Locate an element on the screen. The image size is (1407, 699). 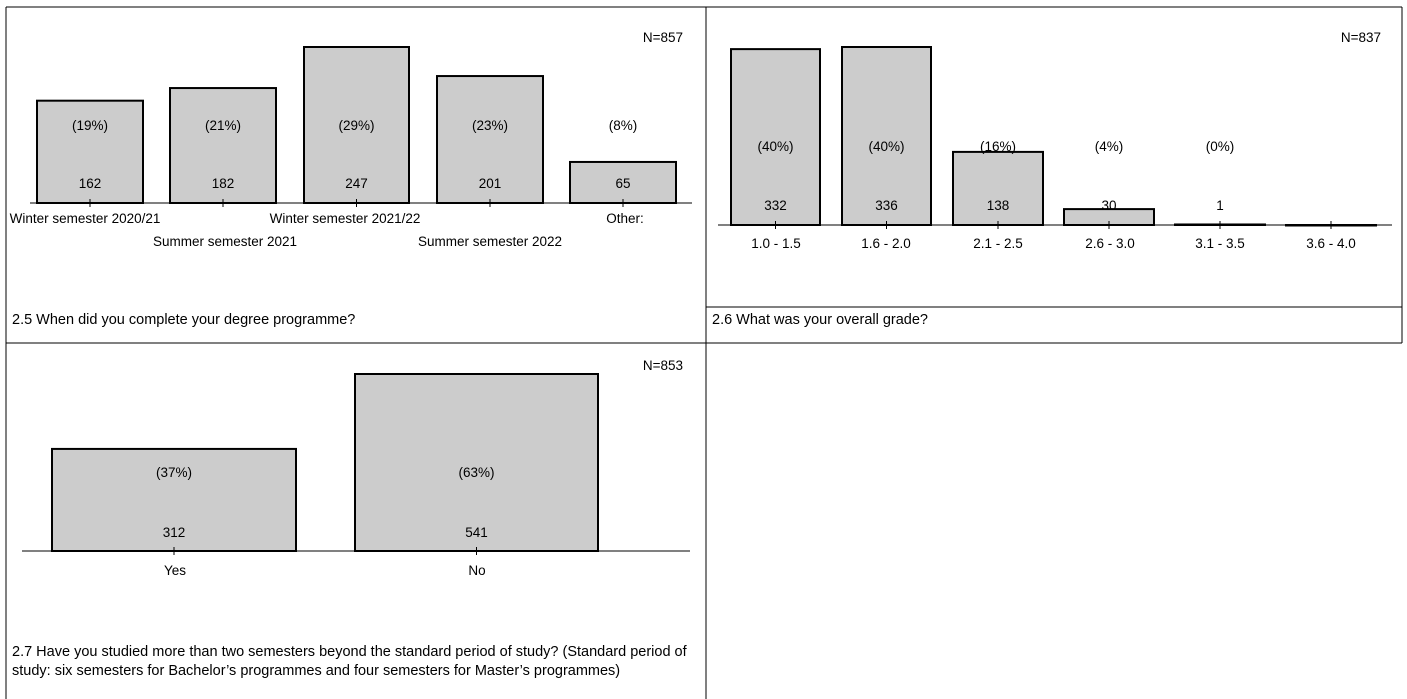
x-tick-label: Summer semester 2022 is located at coordinates (490, 241).